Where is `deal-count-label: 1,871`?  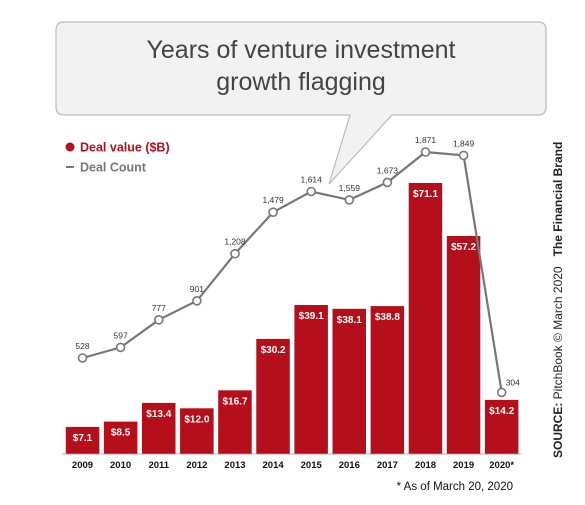
deal-count-label: 1,871 is located at coordinates (426, 140).